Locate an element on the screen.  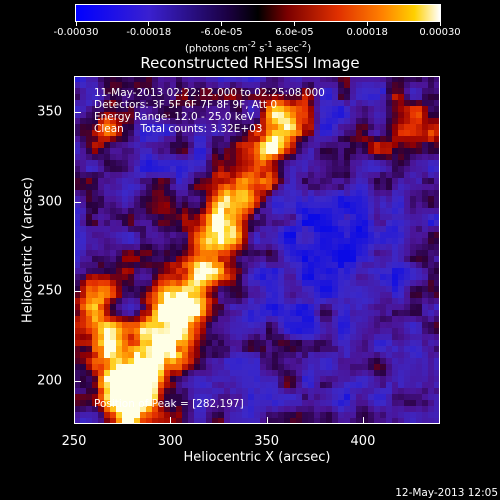
colorbar is located at coordinates (258, 13).